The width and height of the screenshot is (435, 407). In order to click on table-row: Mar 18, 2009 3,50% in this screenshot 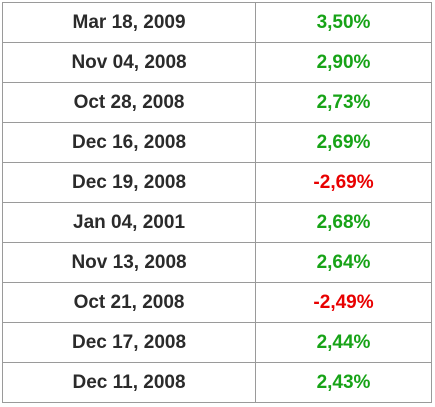, I will do `click(216, 22)`.